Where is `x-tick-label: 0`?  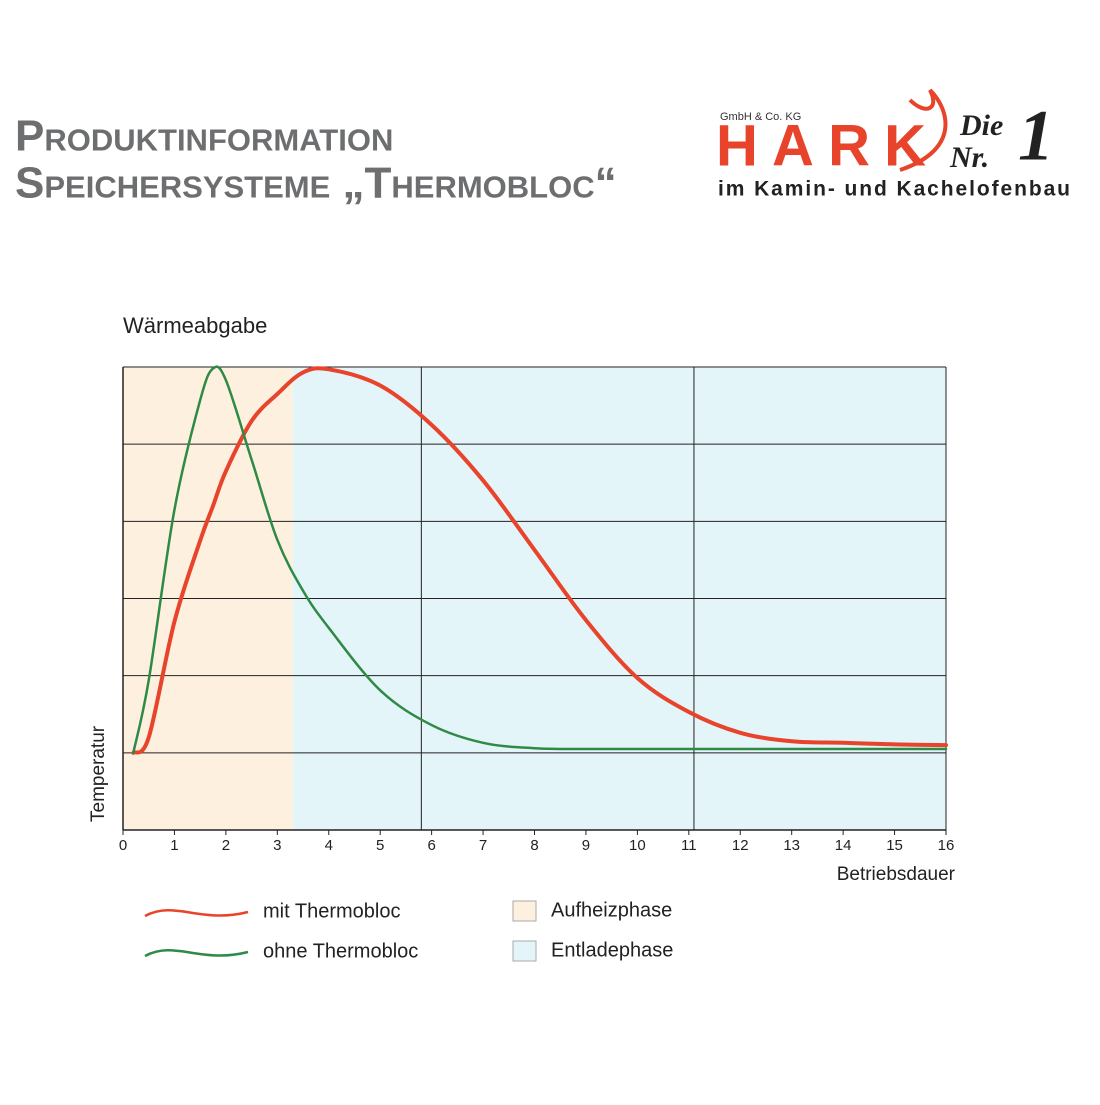
x-tick-label: 0 is located at coordinates (123, 845).